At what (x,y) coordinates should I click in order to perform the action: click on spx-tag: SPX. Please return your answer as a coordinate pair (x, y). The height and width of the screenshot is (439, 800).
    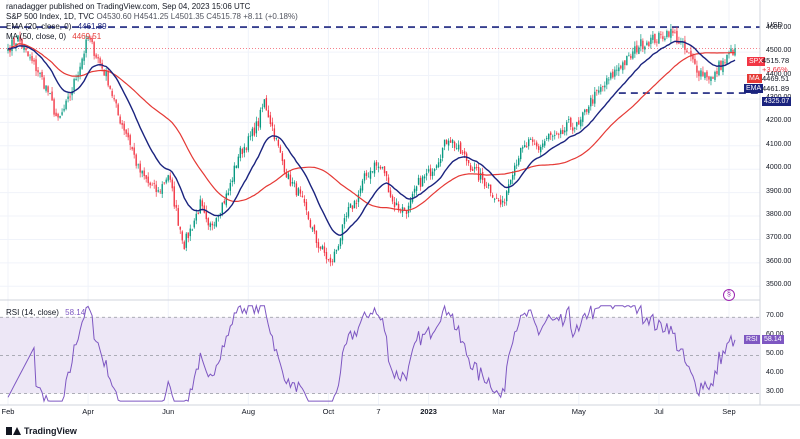
    Looking at the image, I should click on (756, 61).